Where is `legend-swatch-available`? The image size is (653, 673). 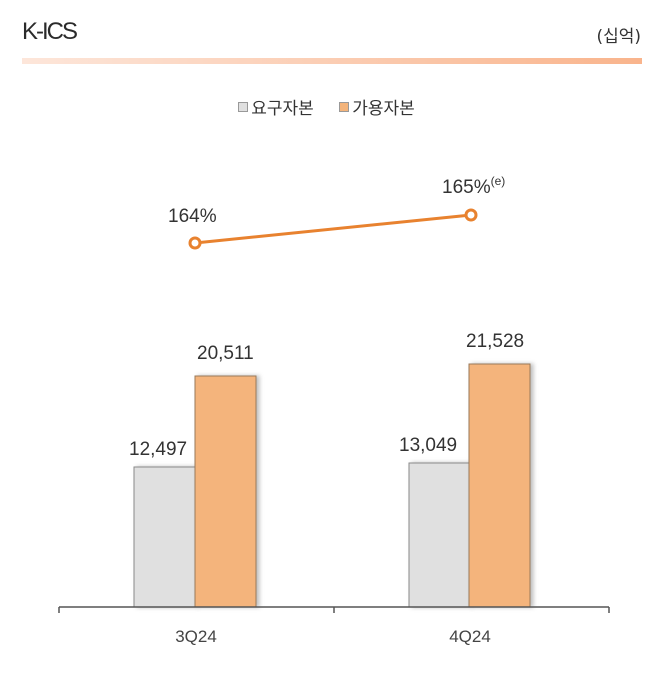 legend-swatch-available is located at coordinates (344, 106).